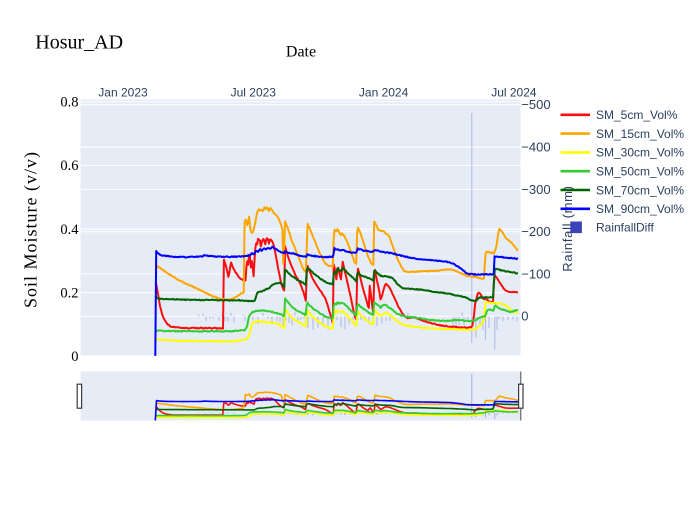  What do you see at coordinates (69, 230) in the screenshot?
I see `svg-text: 0.4` at bounding box center [69, 230].